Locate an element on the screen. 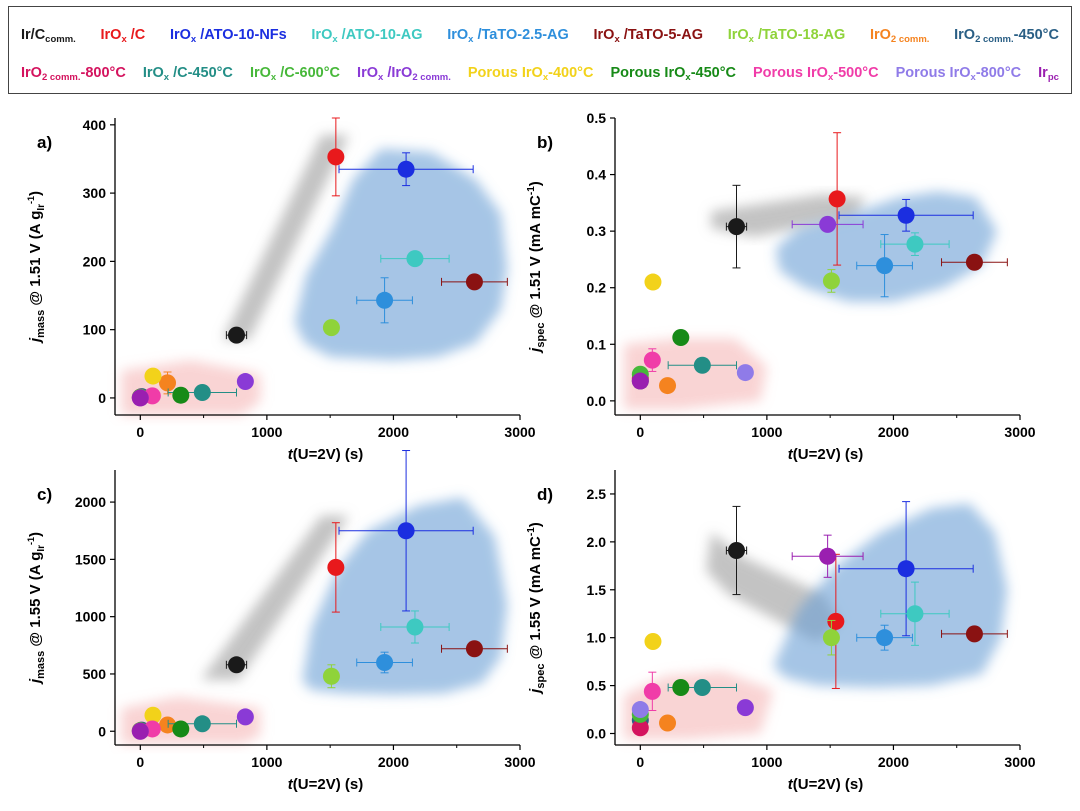 This screenshot has height=811, width=1080. y-tick-label: 1.5 is located at coordinates (597, 590).